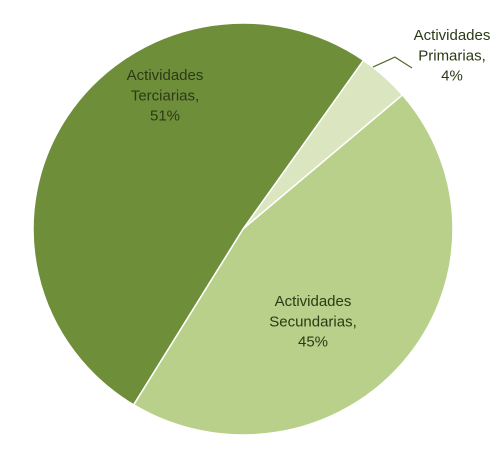 This screenshot has width=496, height=459. Describe the element at coordinates (392, 62) in the screenshot. I see `label-leader-line` at that location.